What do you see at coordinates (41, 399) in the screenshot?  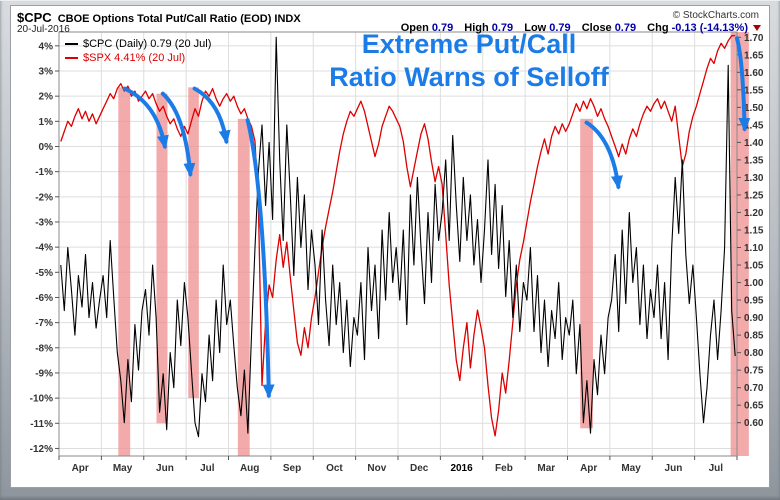 I see `svg-text: -10%` at bounding box center [41, 399].